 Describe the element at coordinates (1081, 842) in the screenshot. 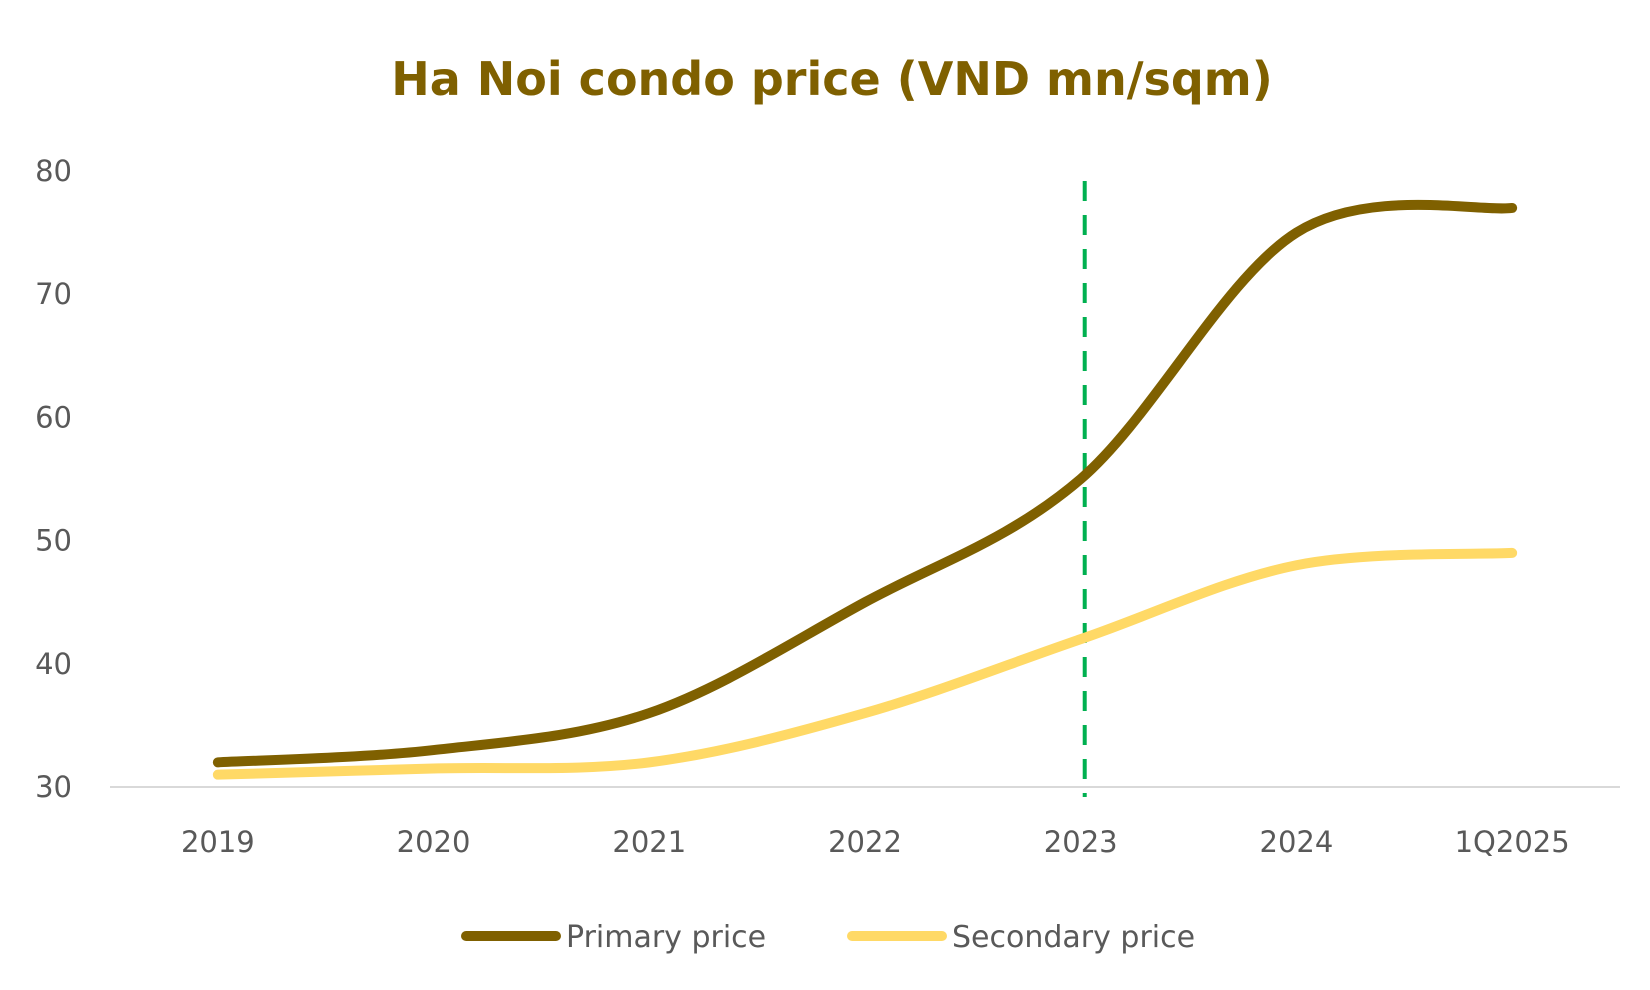

I see `x-tick-label: 2023` at that location.